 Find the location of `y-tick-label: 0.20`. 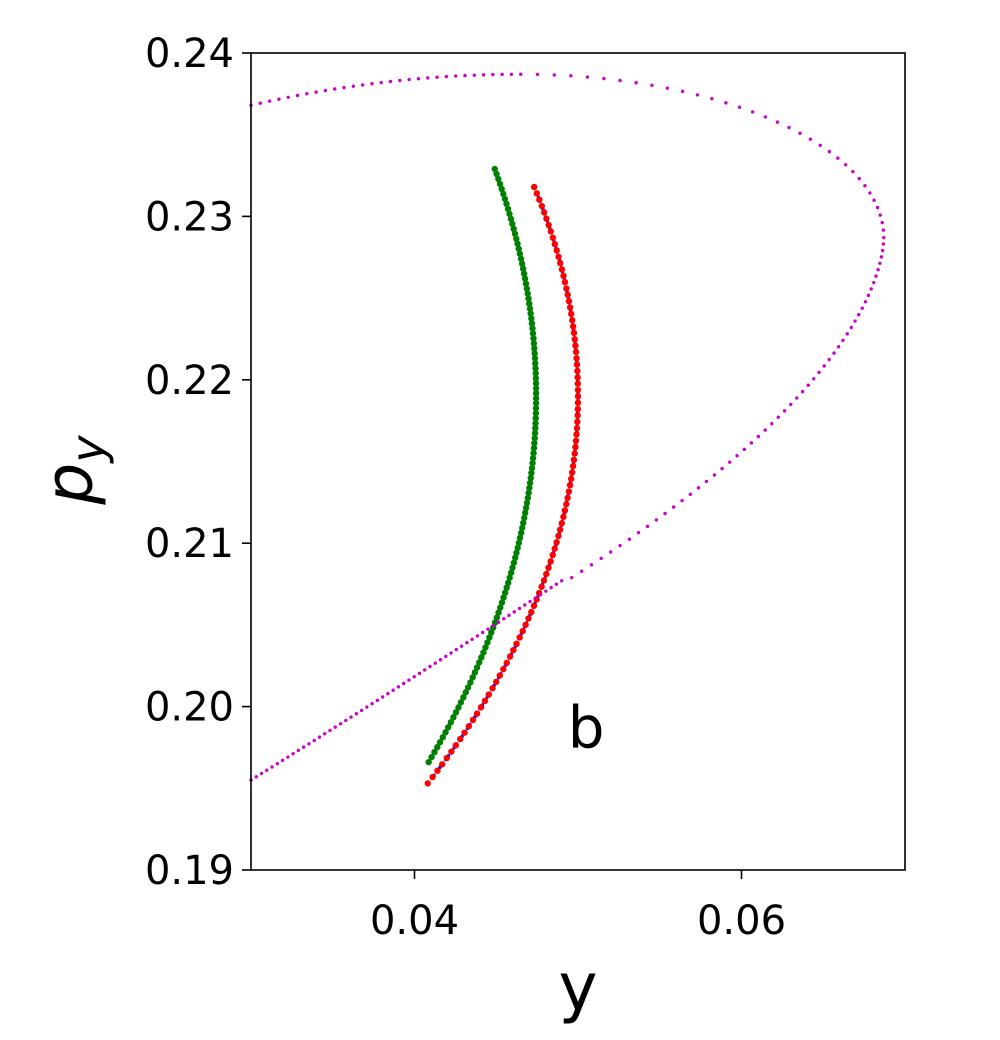

y-tick-label: 0.20 is located at coordinates (189, 708).